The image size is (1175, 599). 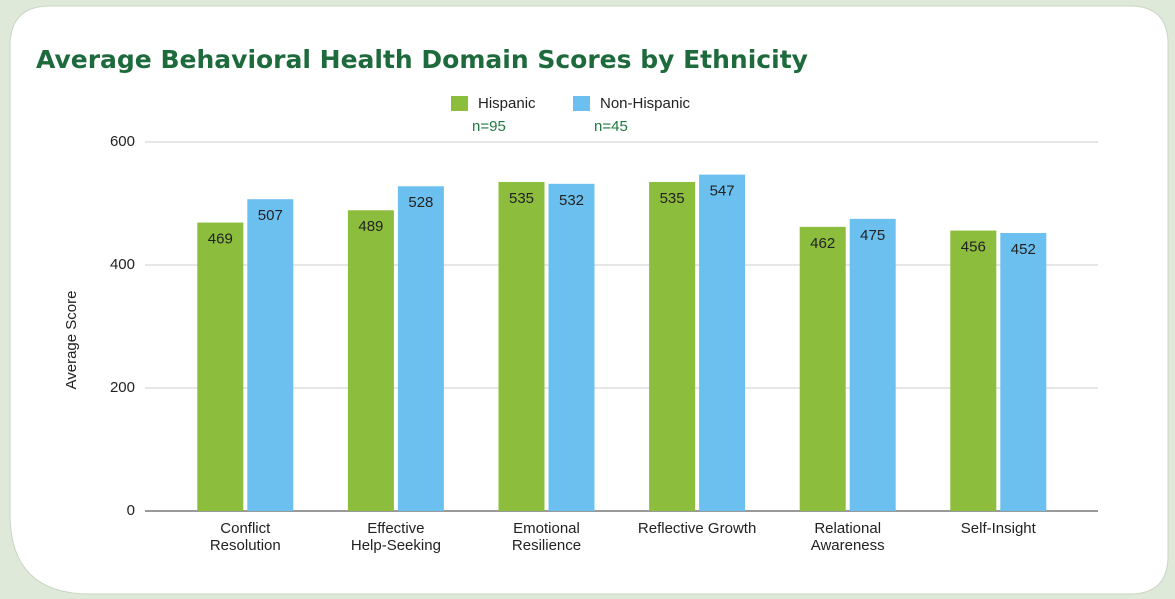 What do you see at coordinates (220, 239) in the screenshot?
I see `value-label: 469` at bounding box center [220, 239].